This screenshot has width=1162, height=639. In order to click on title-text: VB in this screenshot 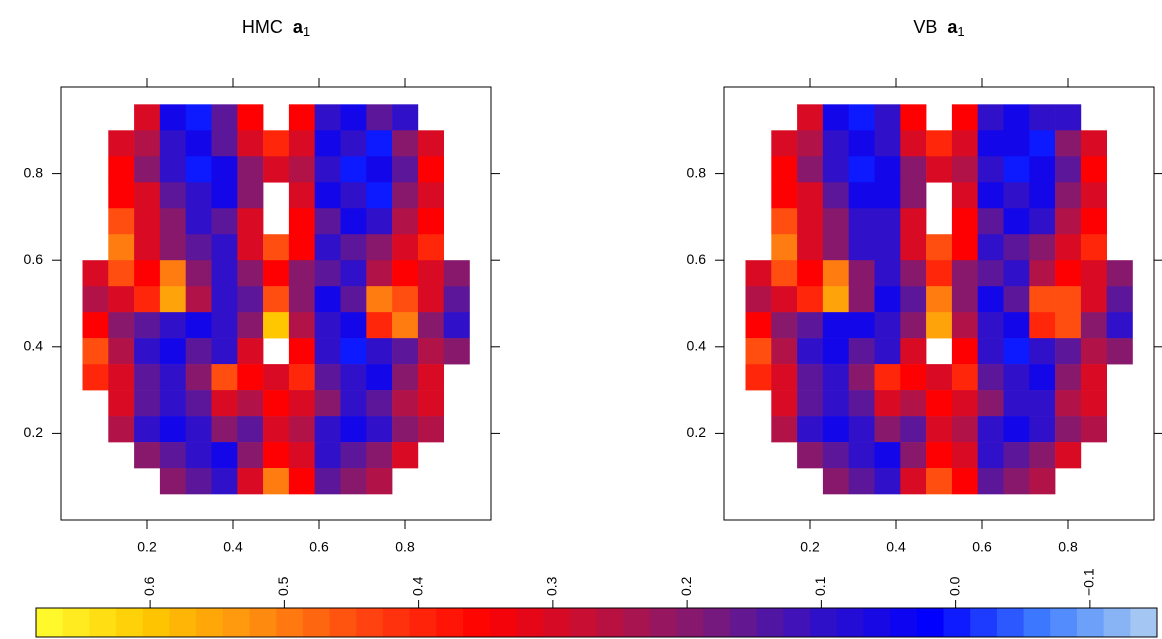, I will do `click(925, 27)`.